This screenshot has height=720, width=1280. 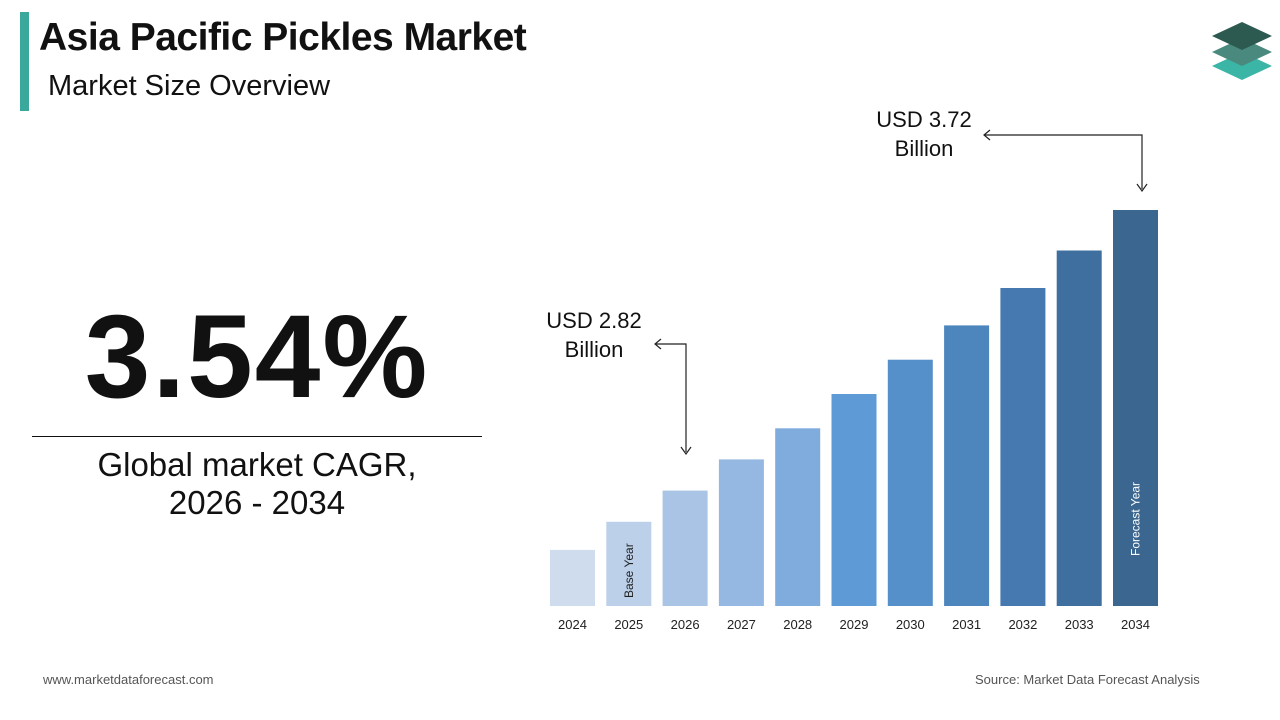 What do you see at coordinates (128, 679) in the screenshot?
I see `footer-website: www.marketdataforecast.com` at bounding box center [128, 679].